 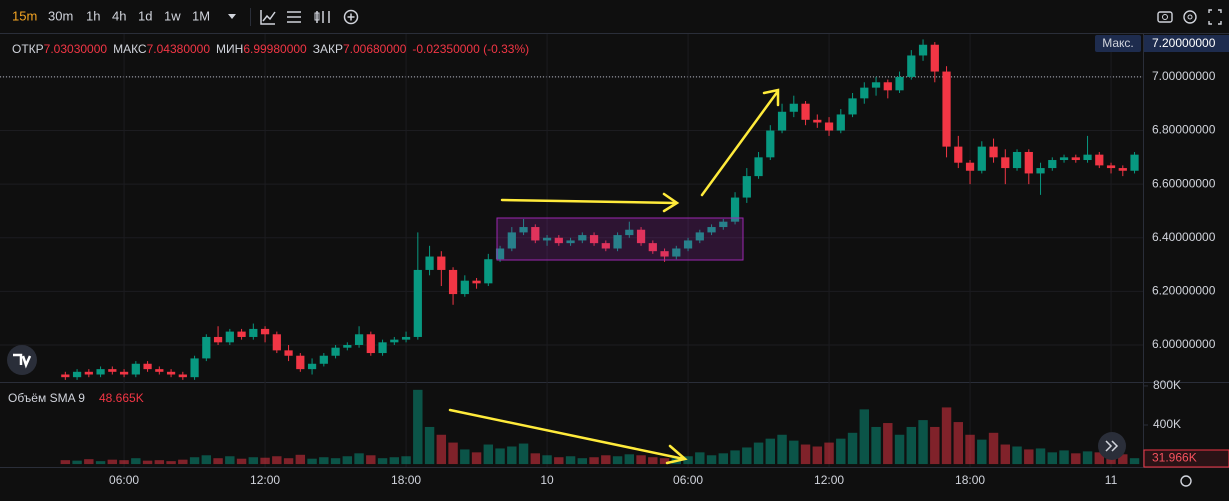 I want to click on settings-icon, so click(x=1190, y=17).